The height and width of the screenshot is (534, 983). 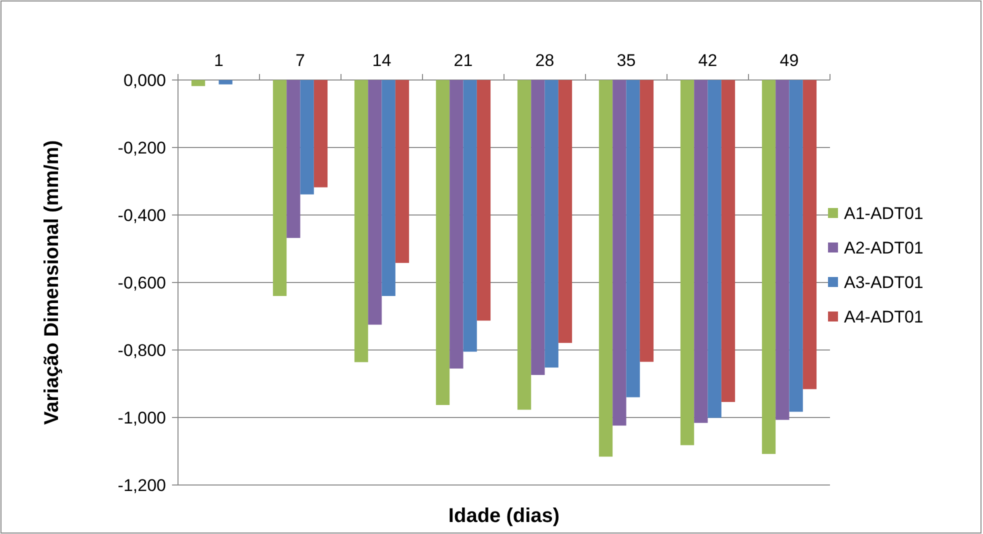 What do you see at coordinates (142, 282) in the screenshot?
I see `y-tick-label: -0,600` at bounding box center [142, 282].